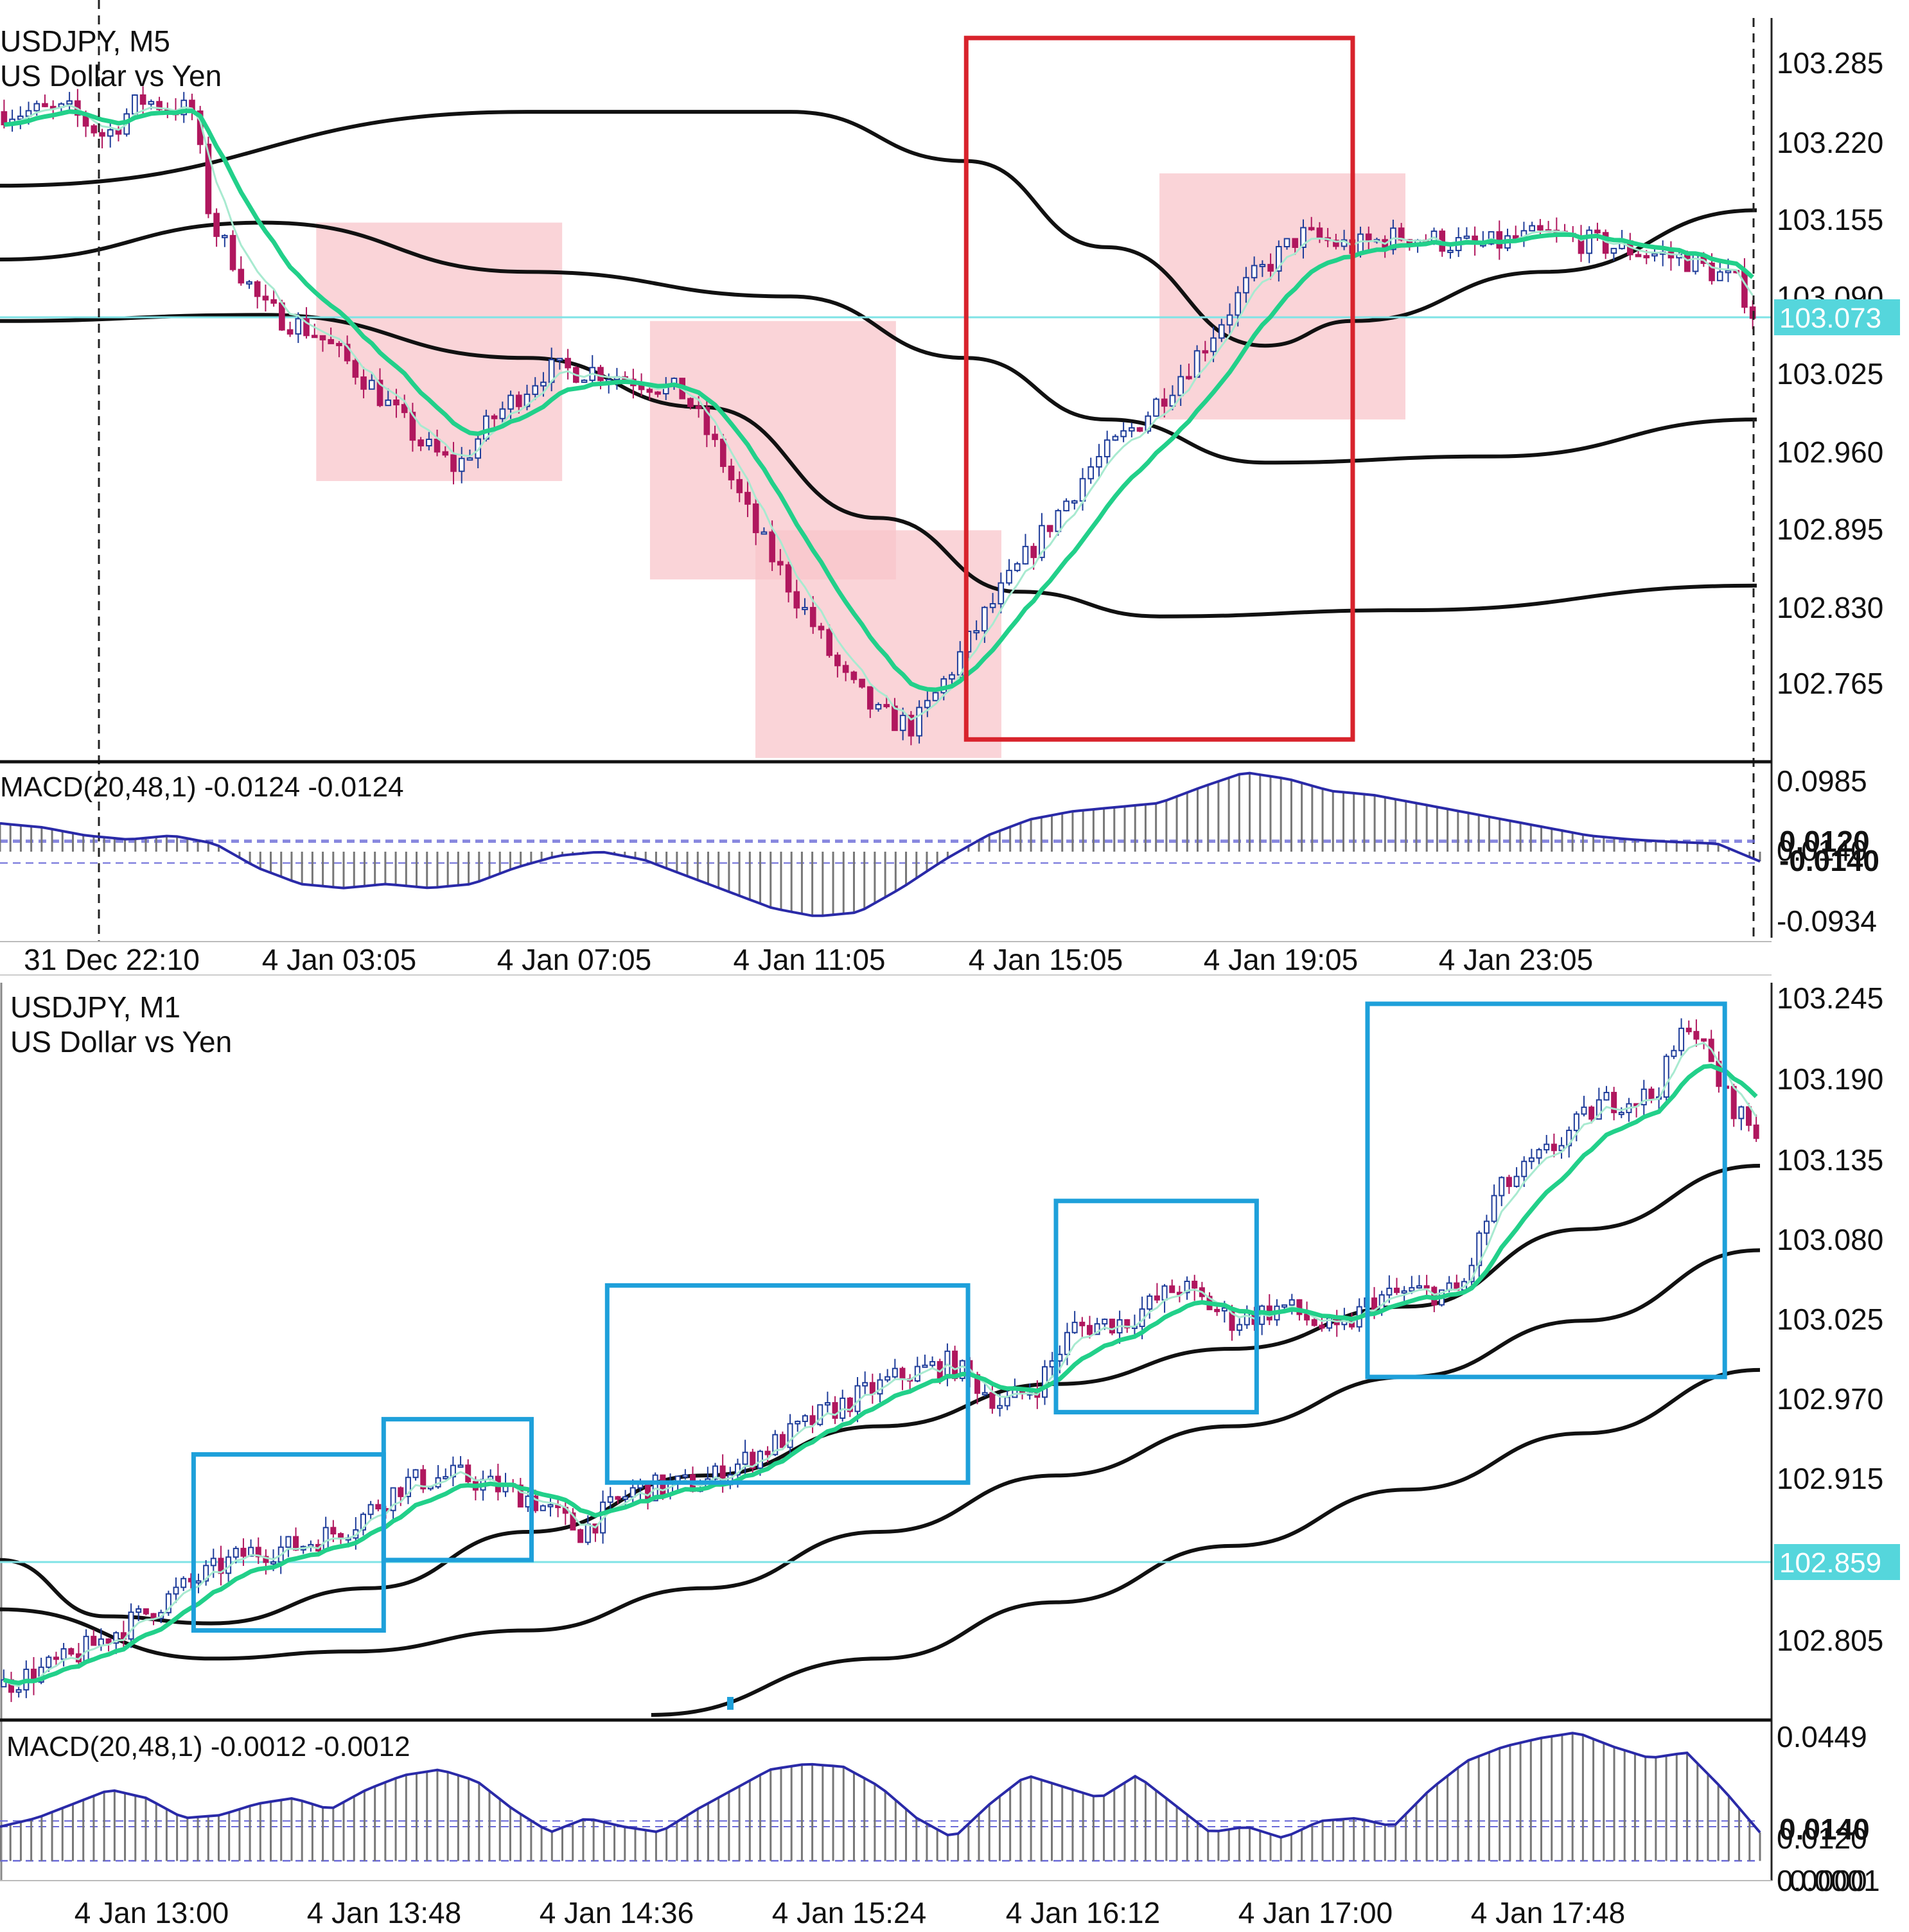 This screenshot has width=1909, height=1932. I want to click on price-tick-102-830: 102.830, so click(1830, 607).